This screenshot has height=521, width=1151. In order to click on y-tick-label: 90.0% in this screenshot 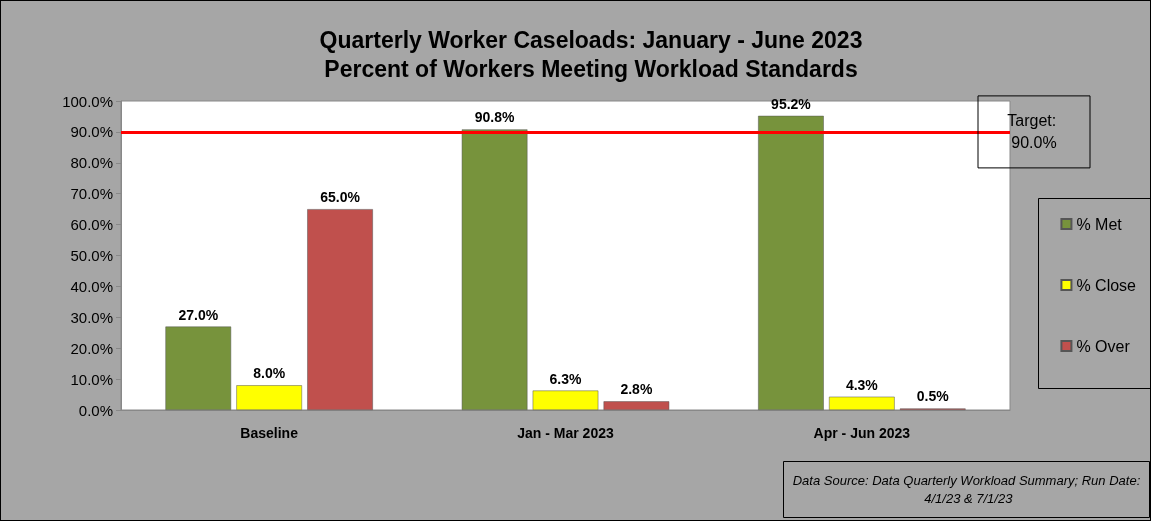, I will do `click(91, 132)`.